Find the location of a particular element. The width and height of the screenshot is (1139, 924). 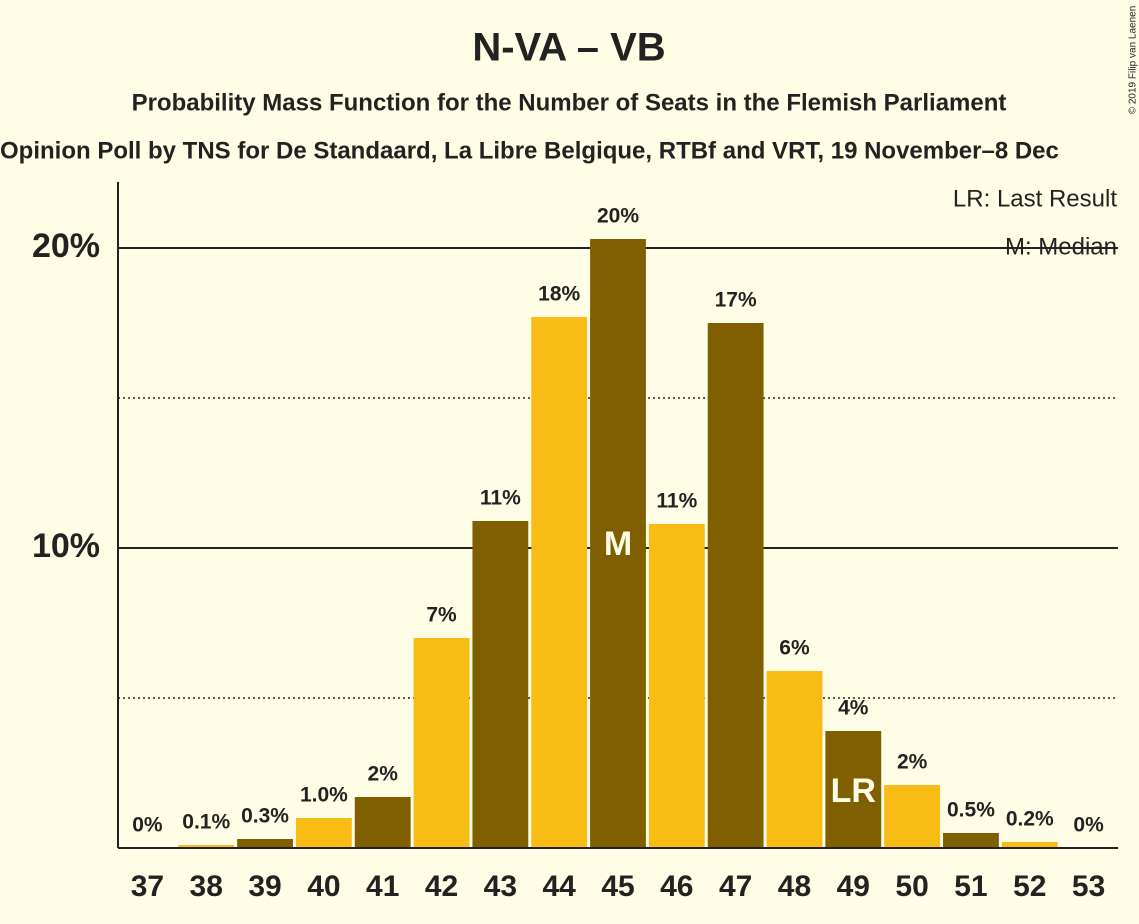

x-tick-label: 44 is located at coordinates (559, 886).